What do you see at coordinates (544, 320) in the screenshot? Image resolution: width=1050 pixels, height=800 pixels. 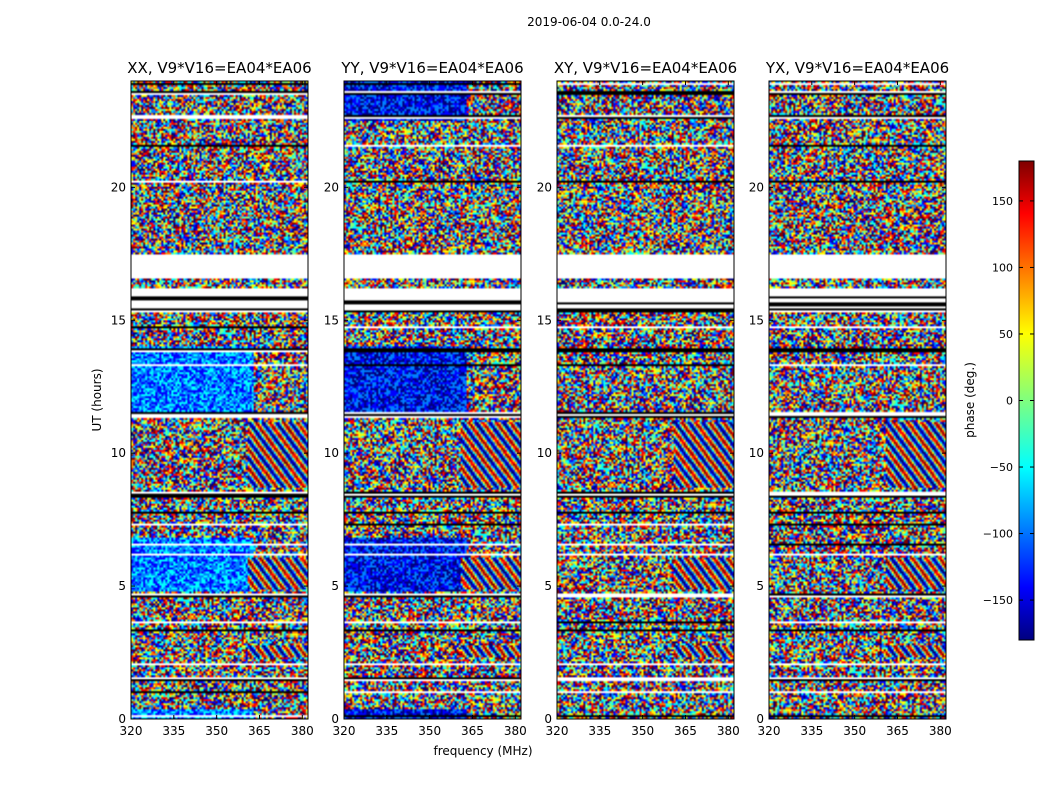 I see `panel-2-ytick-label-15: 15` at bounding box center [544, 320].